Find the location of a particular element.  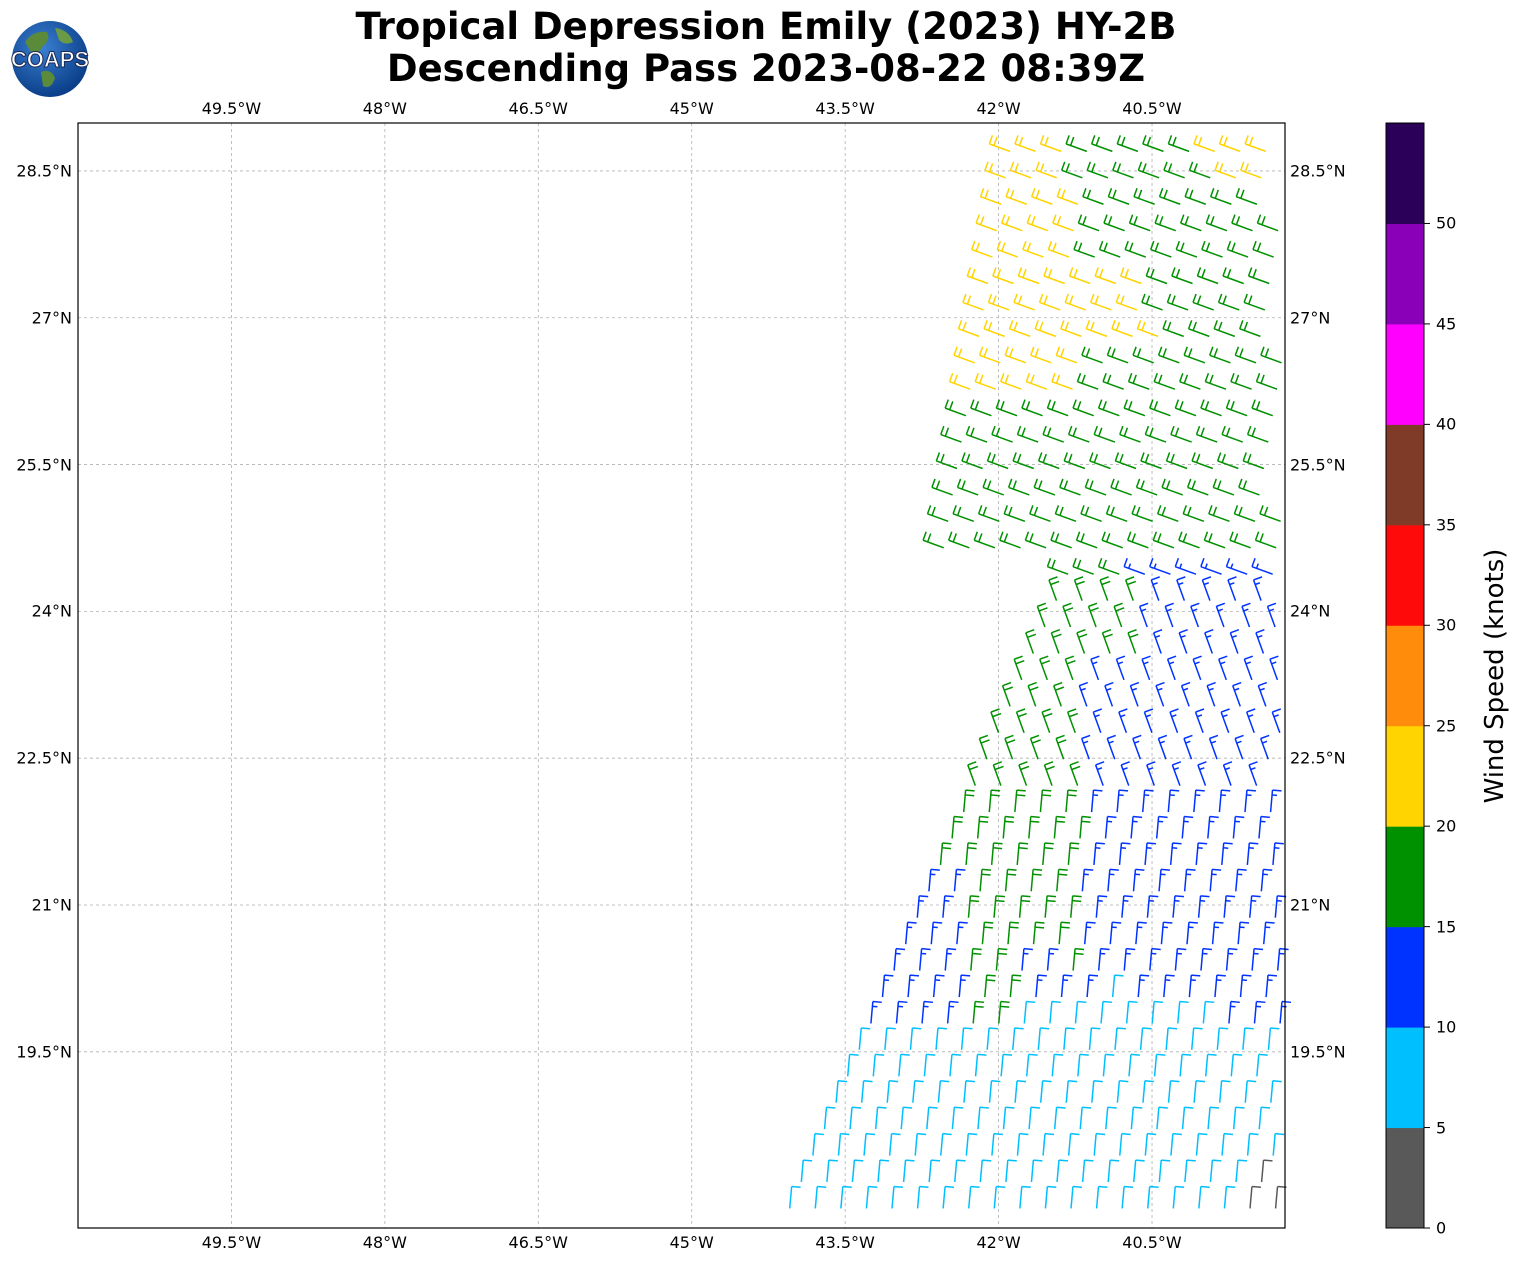

coaps-logo: COAPS is located at coordinates (50, 59).